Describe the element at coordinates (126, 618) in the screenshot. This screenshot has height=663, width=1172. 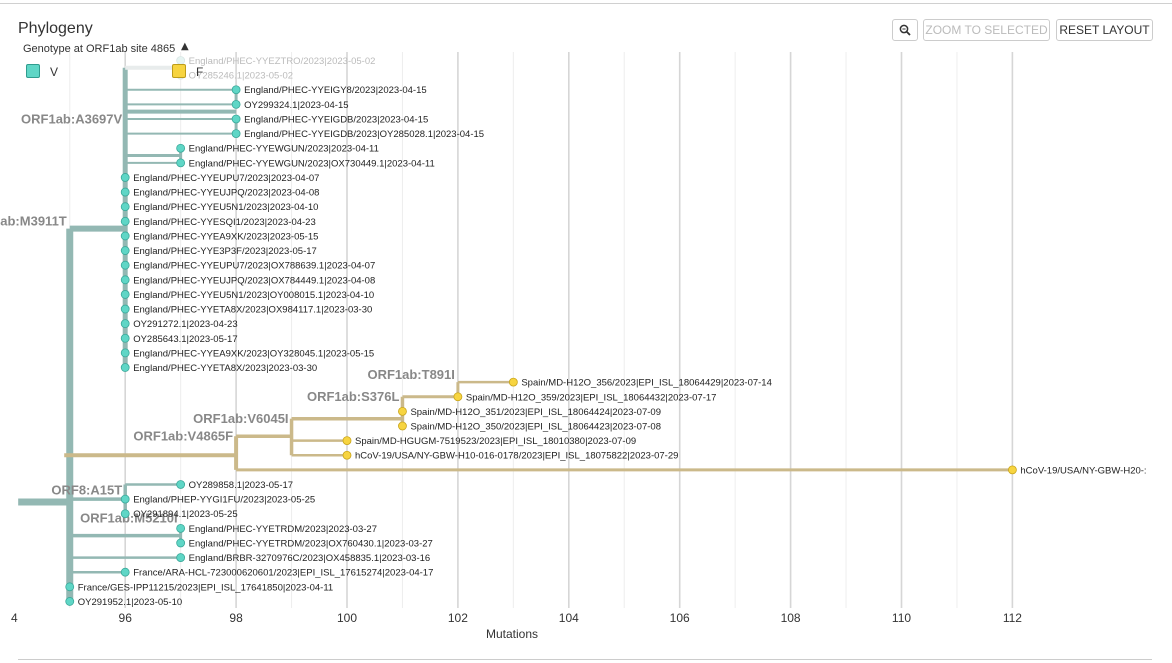
I see `tick-label: 96` at that location.